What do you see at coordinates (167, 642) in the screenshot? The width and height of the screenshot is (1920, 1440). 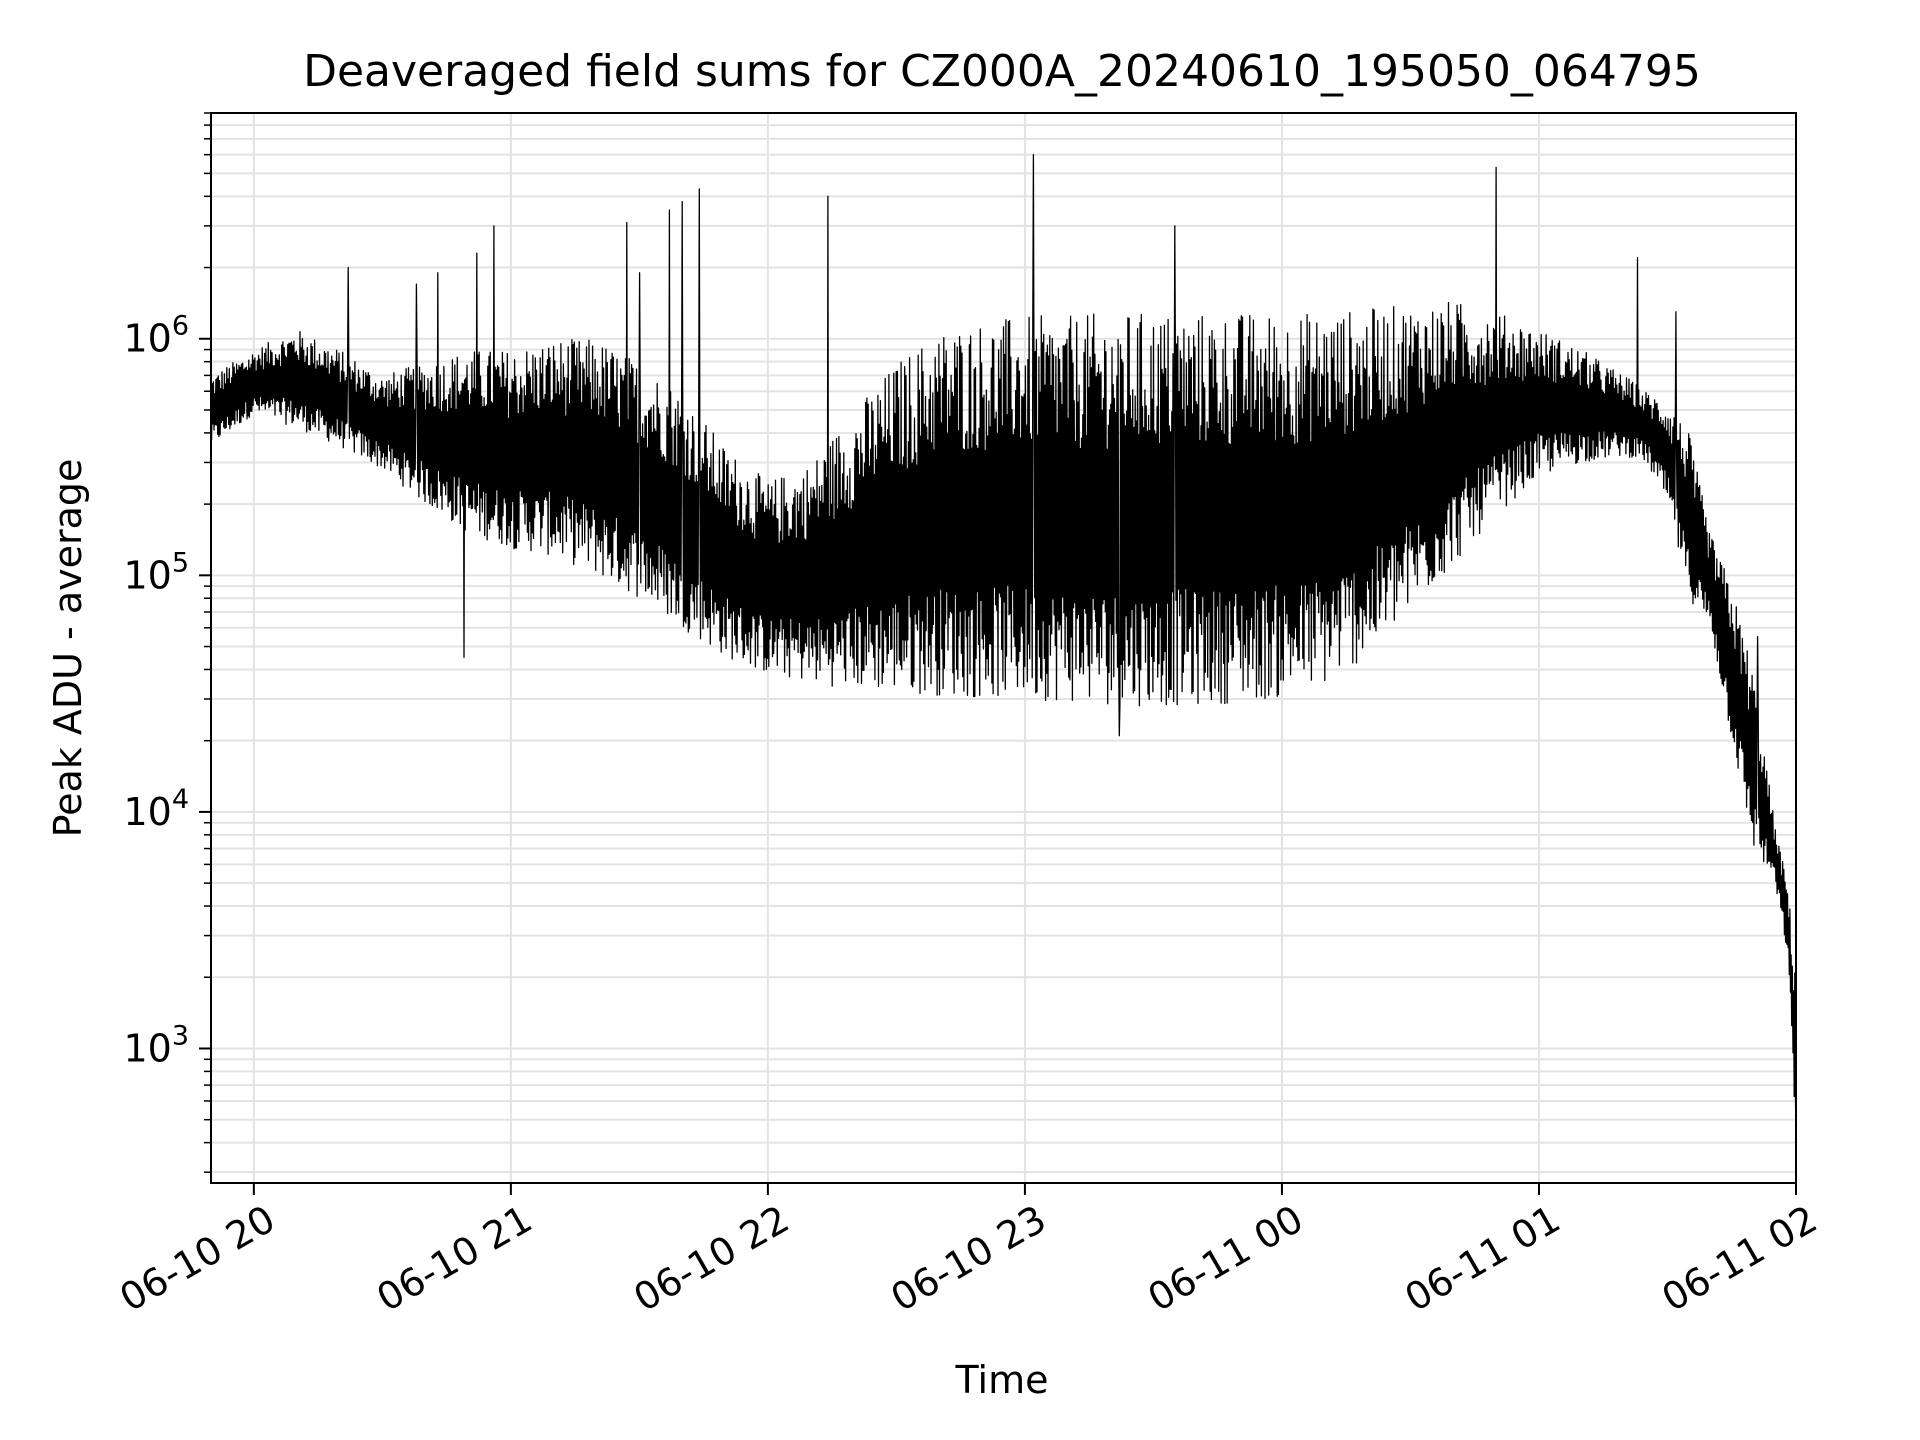 I see `y-axis: 103 104 105 106` at bounding box center [167, 642].